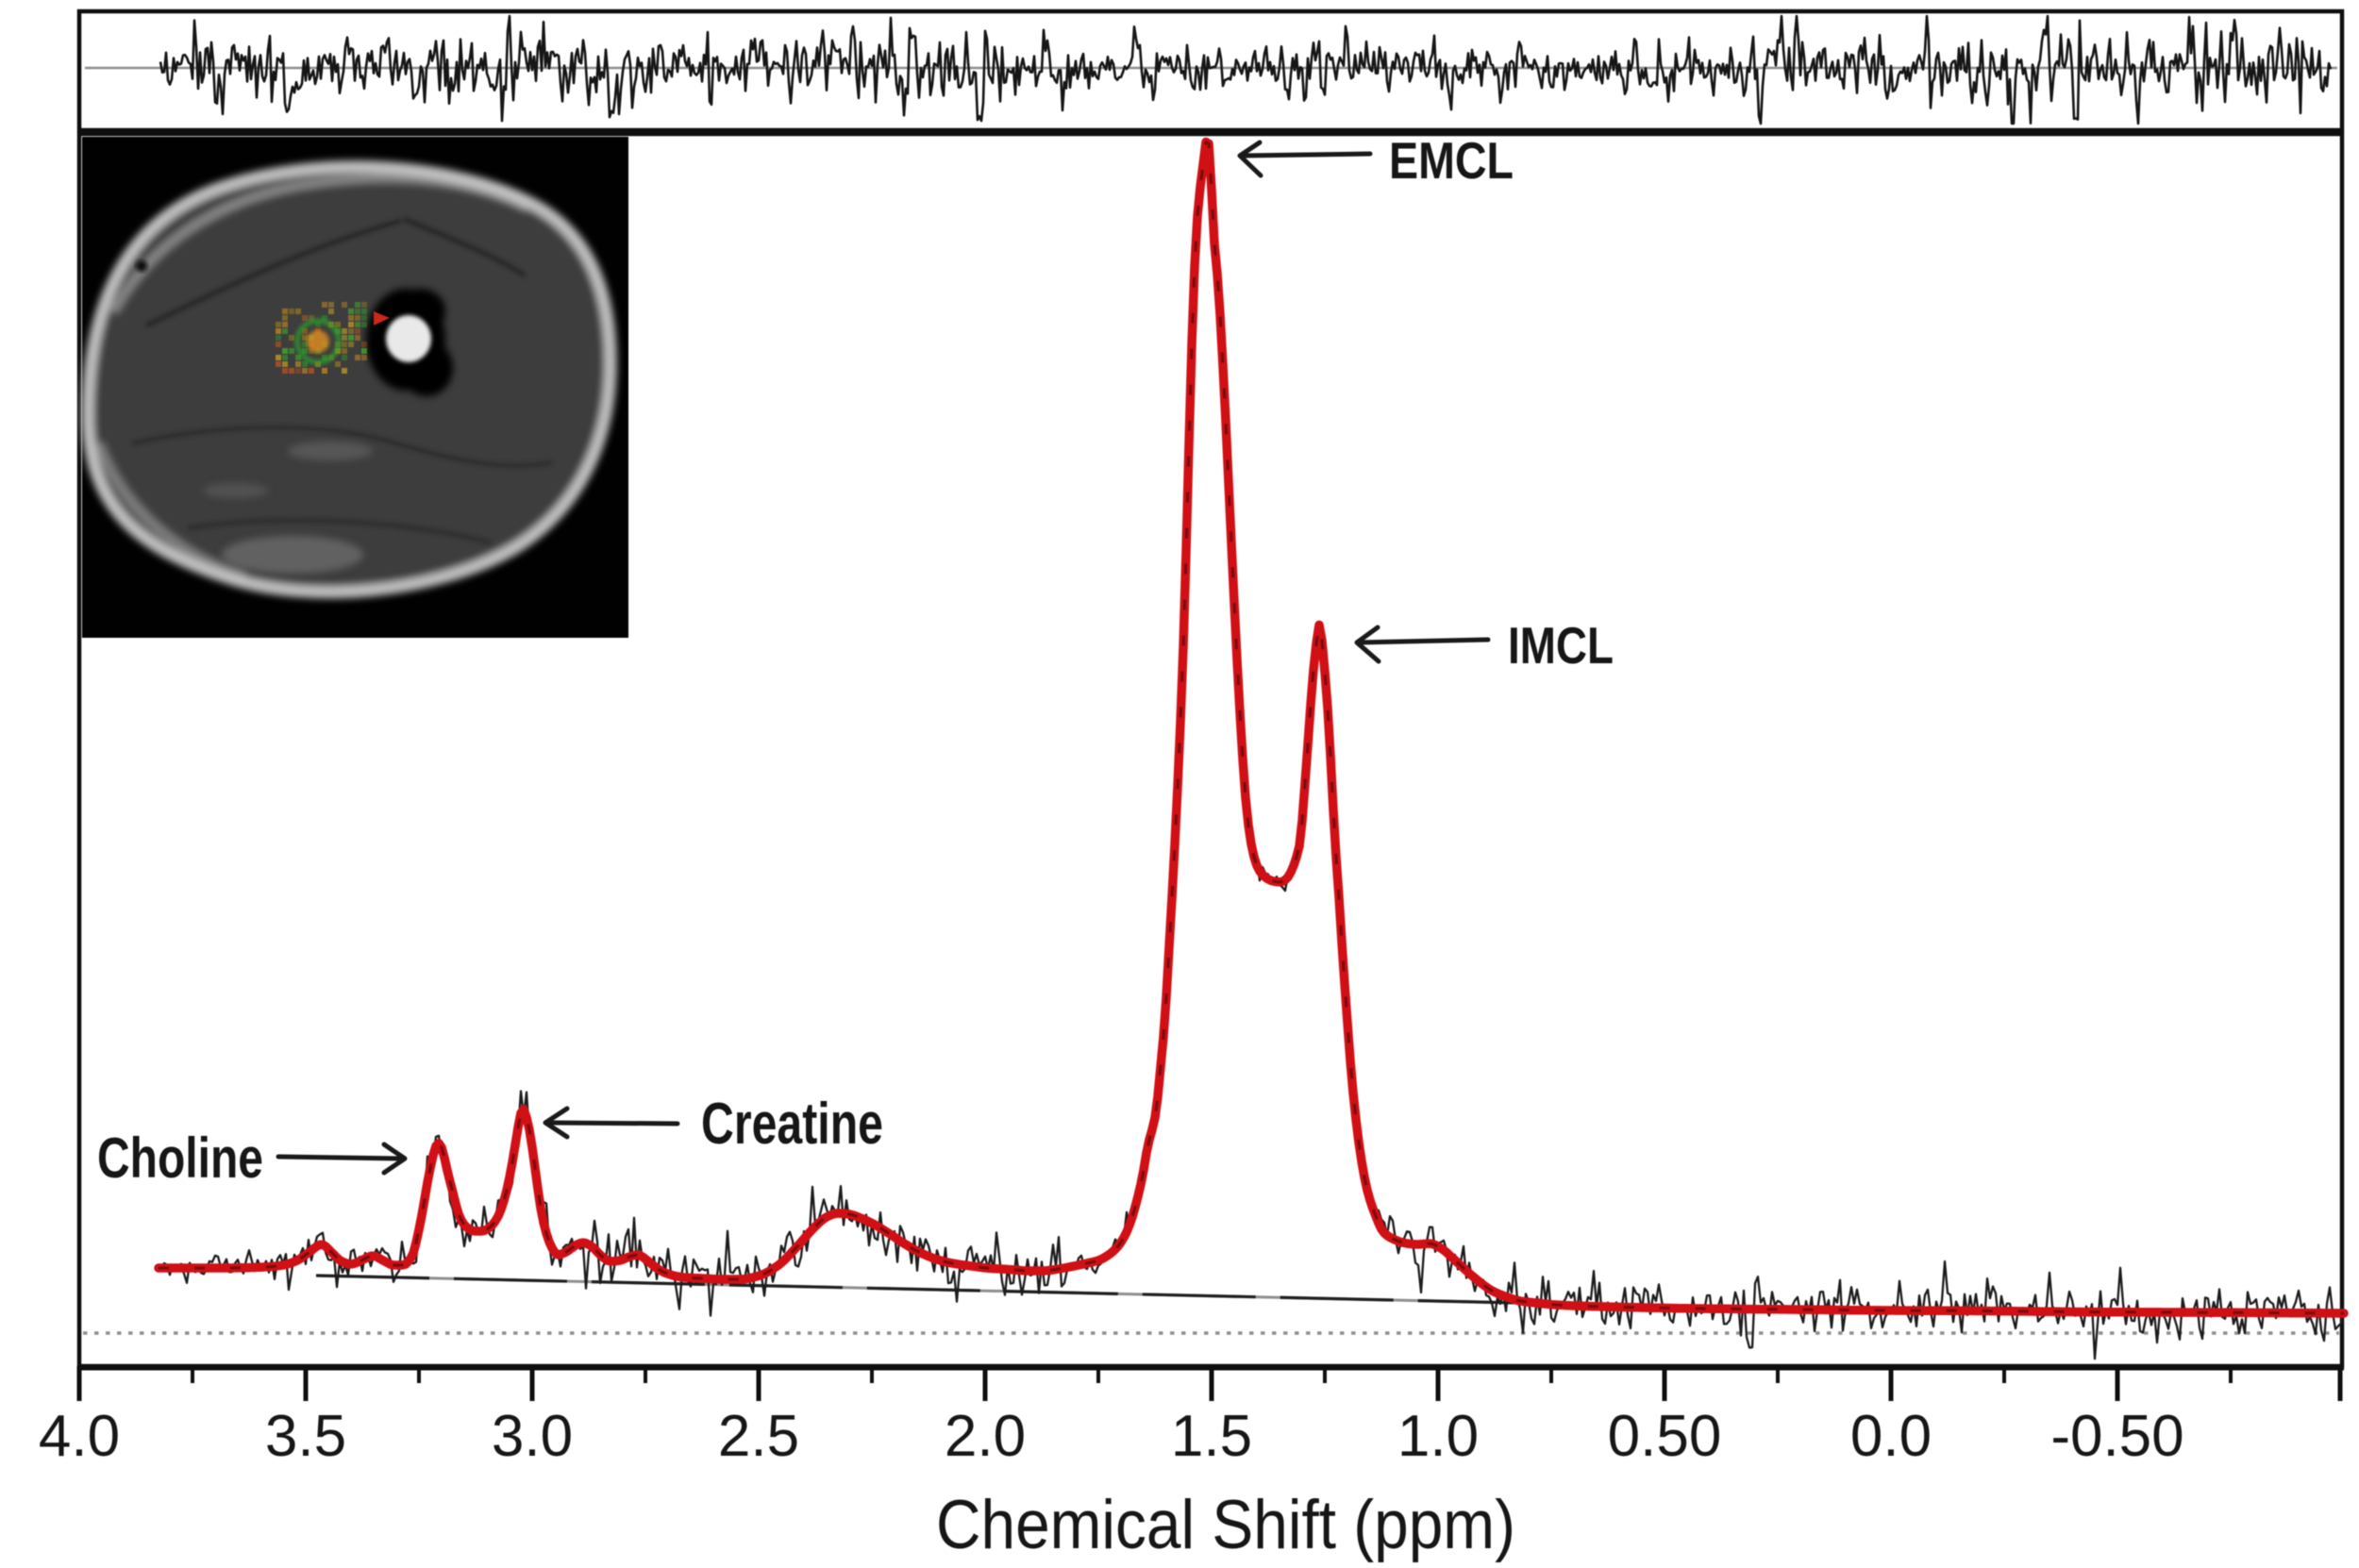  What do you see at coordinates (1211, 1436) in the screenshot?
I see `svg-text: 1.5` at bounding box center [1211, 1436].